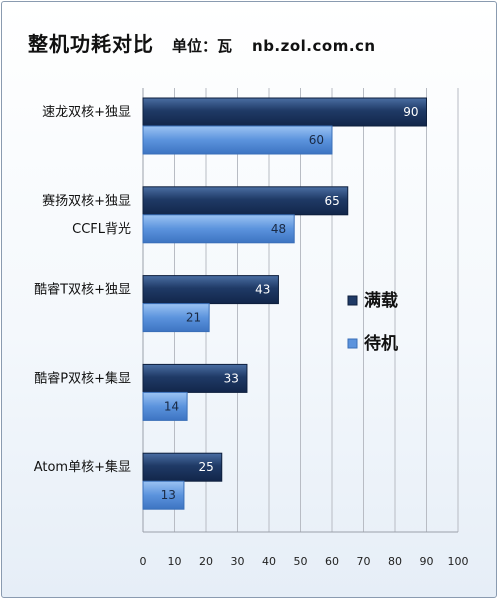 This screenshot has width=498, height=599. What do you see at coordinates (262, 290) in the screenshot?
I see `data-label: 43` at bounding box center [262, 290].